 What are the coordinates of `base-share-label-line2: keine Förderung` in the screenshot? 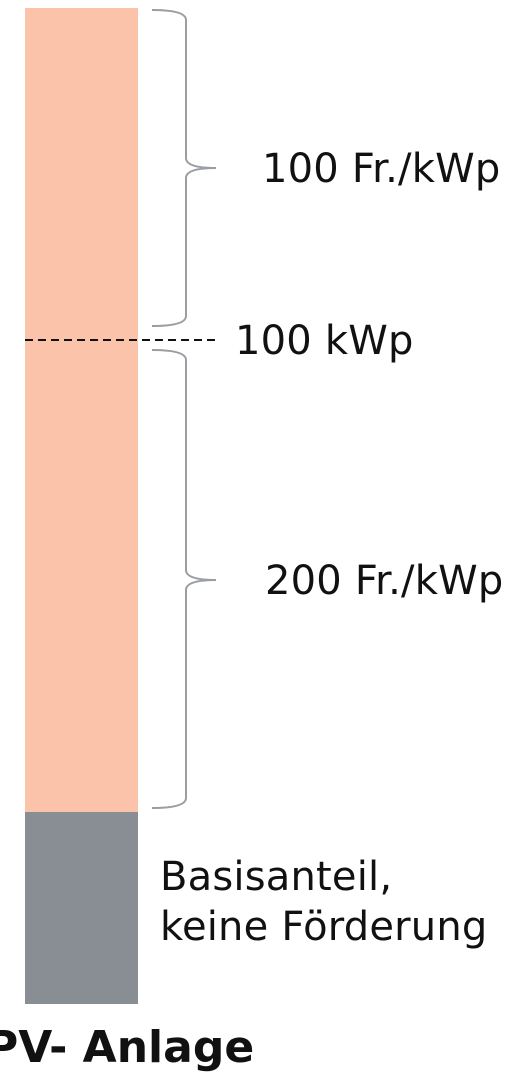 It's located at (324, 927).